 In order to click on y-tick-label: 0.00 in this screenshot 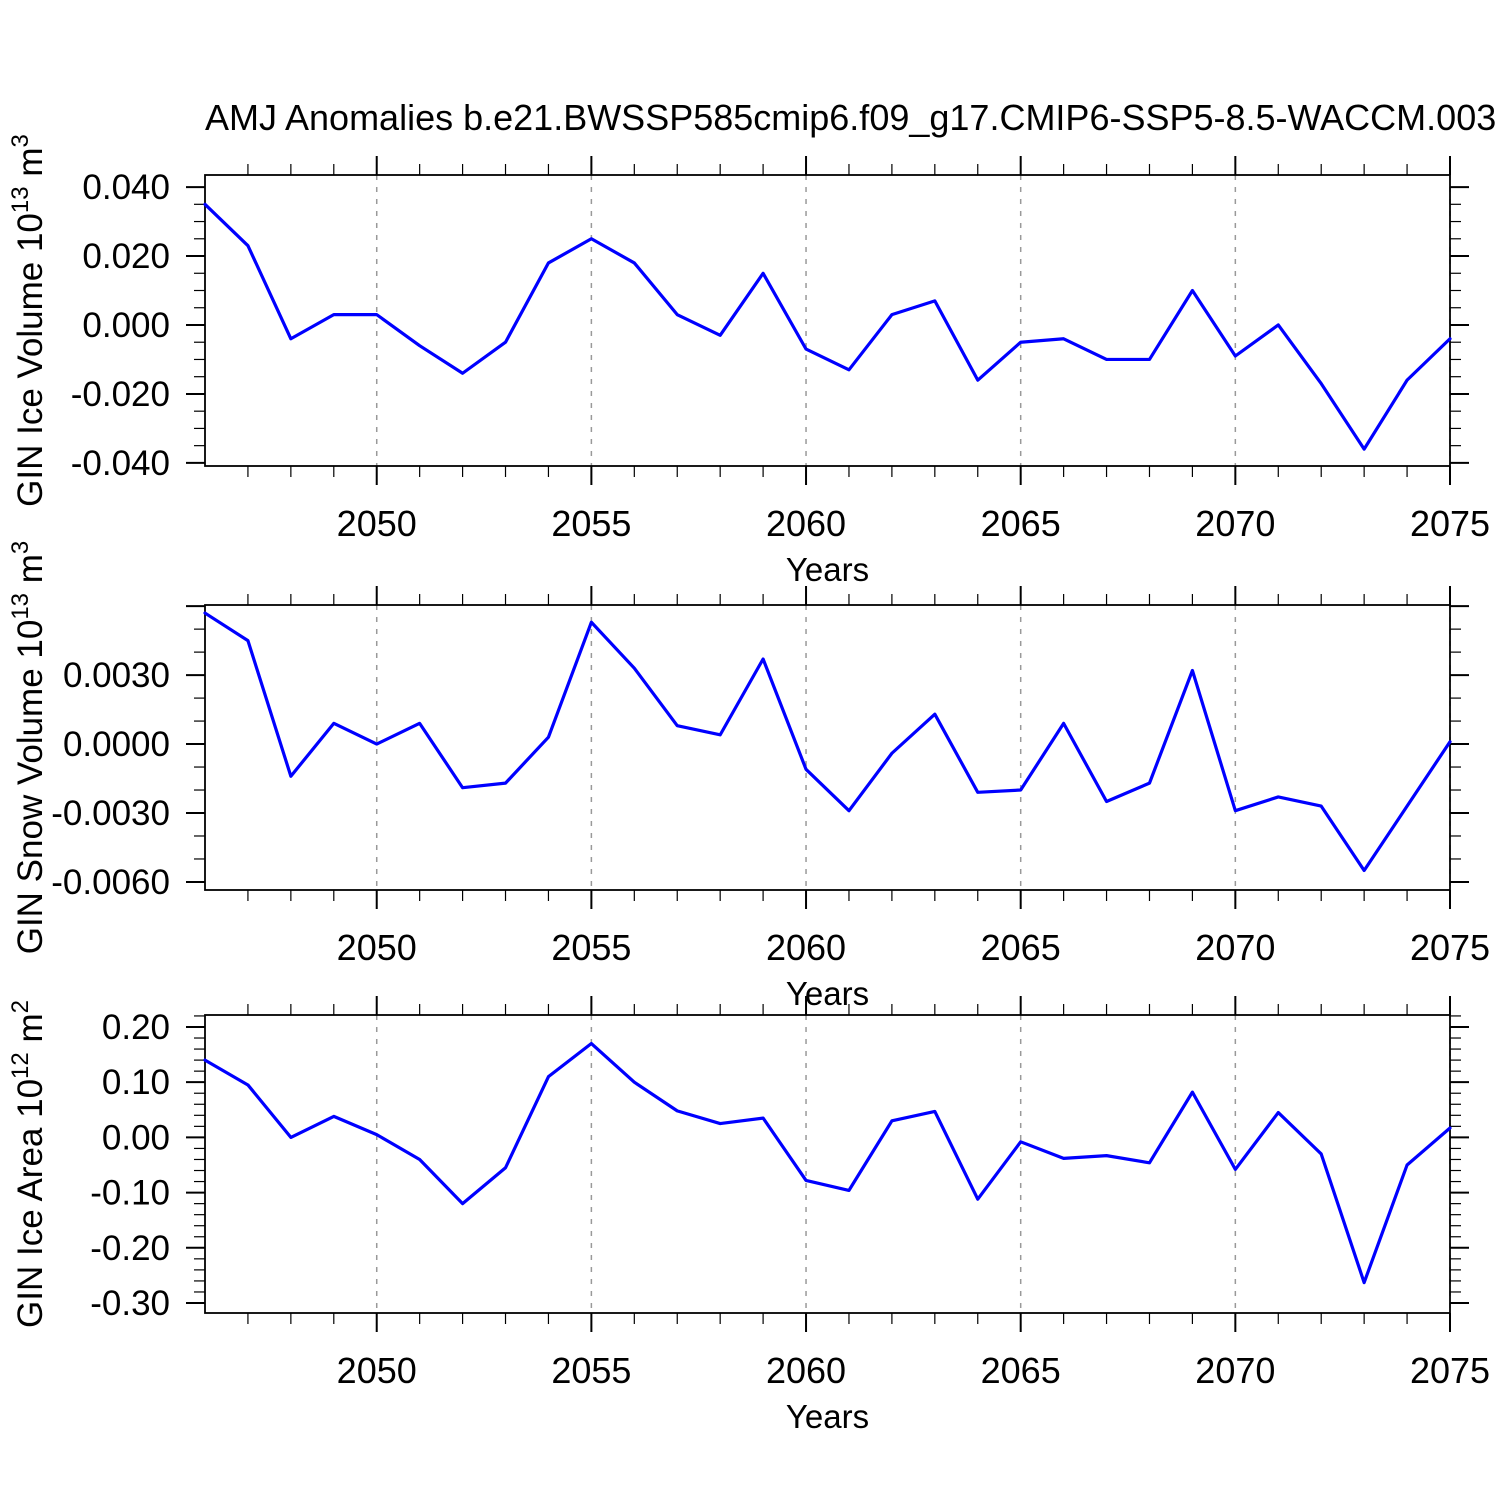, I will do `click(136, 1137)`.